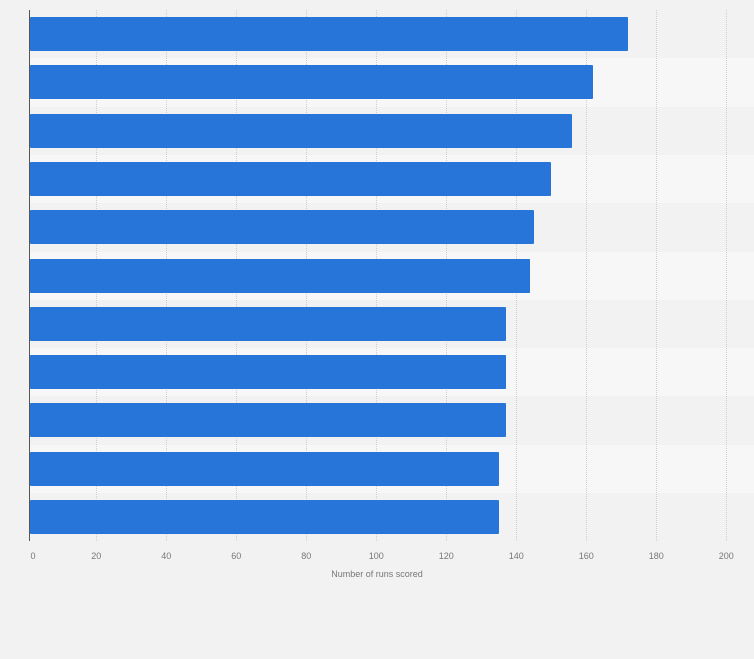 The image size is (754, 659). I want to click on x-tick-label: 180, so click(656, 556).